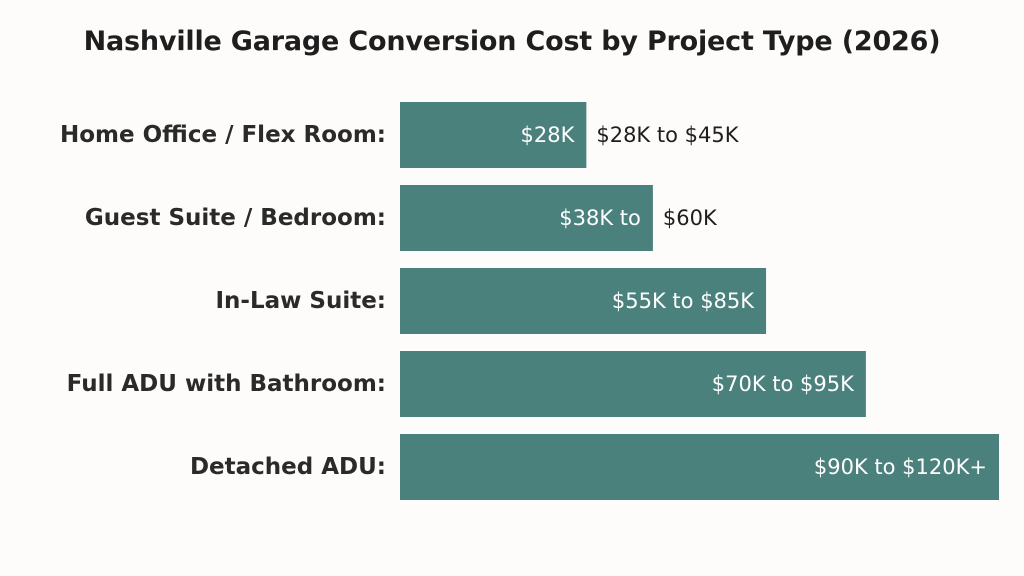  I want to click on data-label-inside-2: $38K to, so click(600, 218).